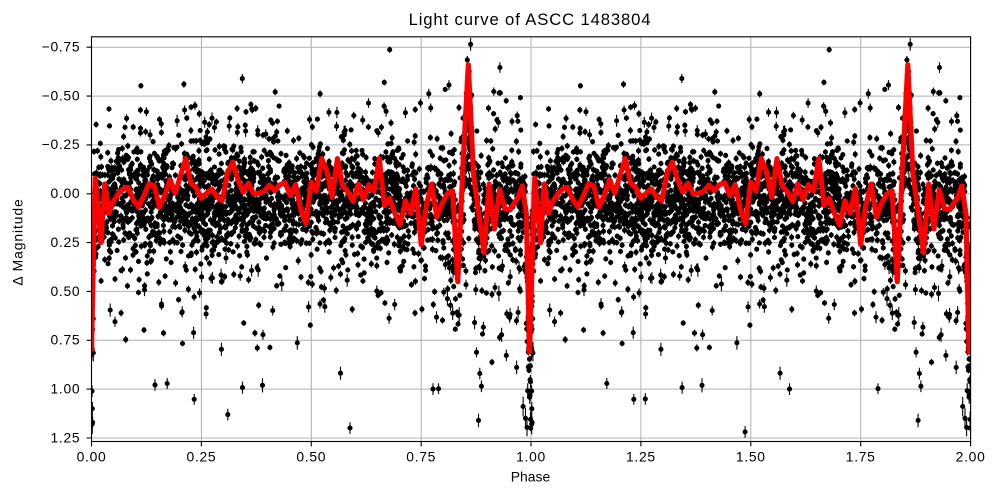 The width and height of the screenshot is (1000, 500). What do you see at coordinates (861, 457) in the screenshot?
I see `svg-text: 1.75` at bounding box center [861, 457].